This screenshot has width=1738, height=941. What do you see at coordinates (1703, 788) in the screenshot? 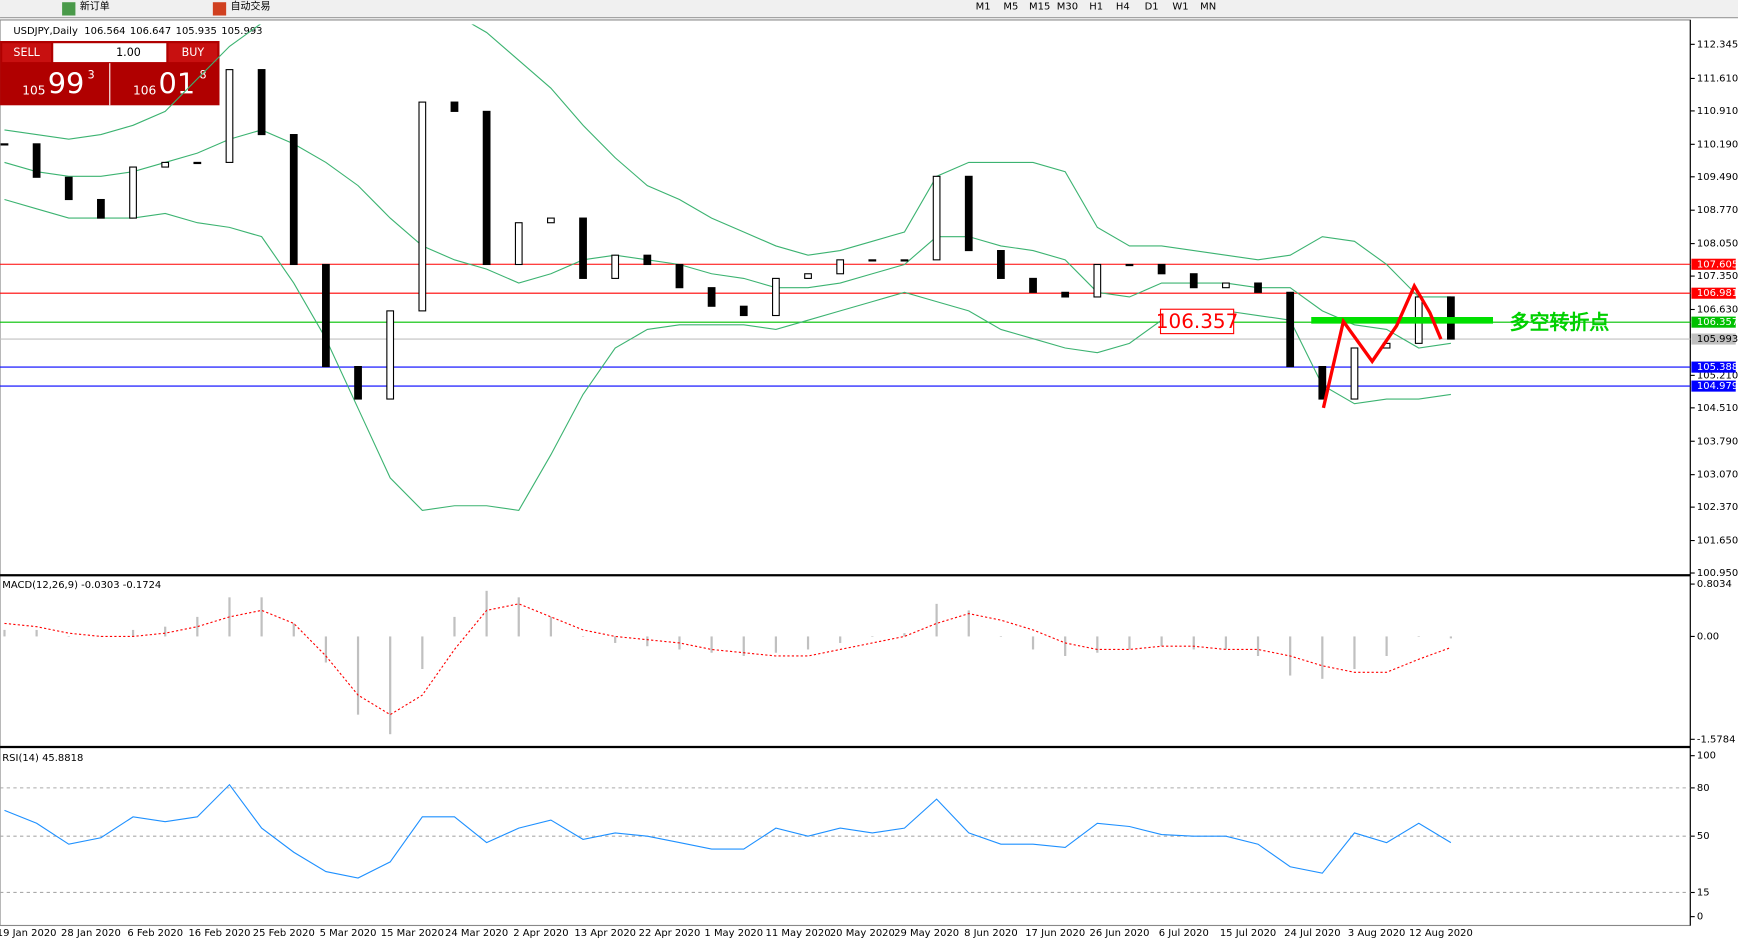
I see `y-tick-label: 80` at bounding box center [1703, 788].